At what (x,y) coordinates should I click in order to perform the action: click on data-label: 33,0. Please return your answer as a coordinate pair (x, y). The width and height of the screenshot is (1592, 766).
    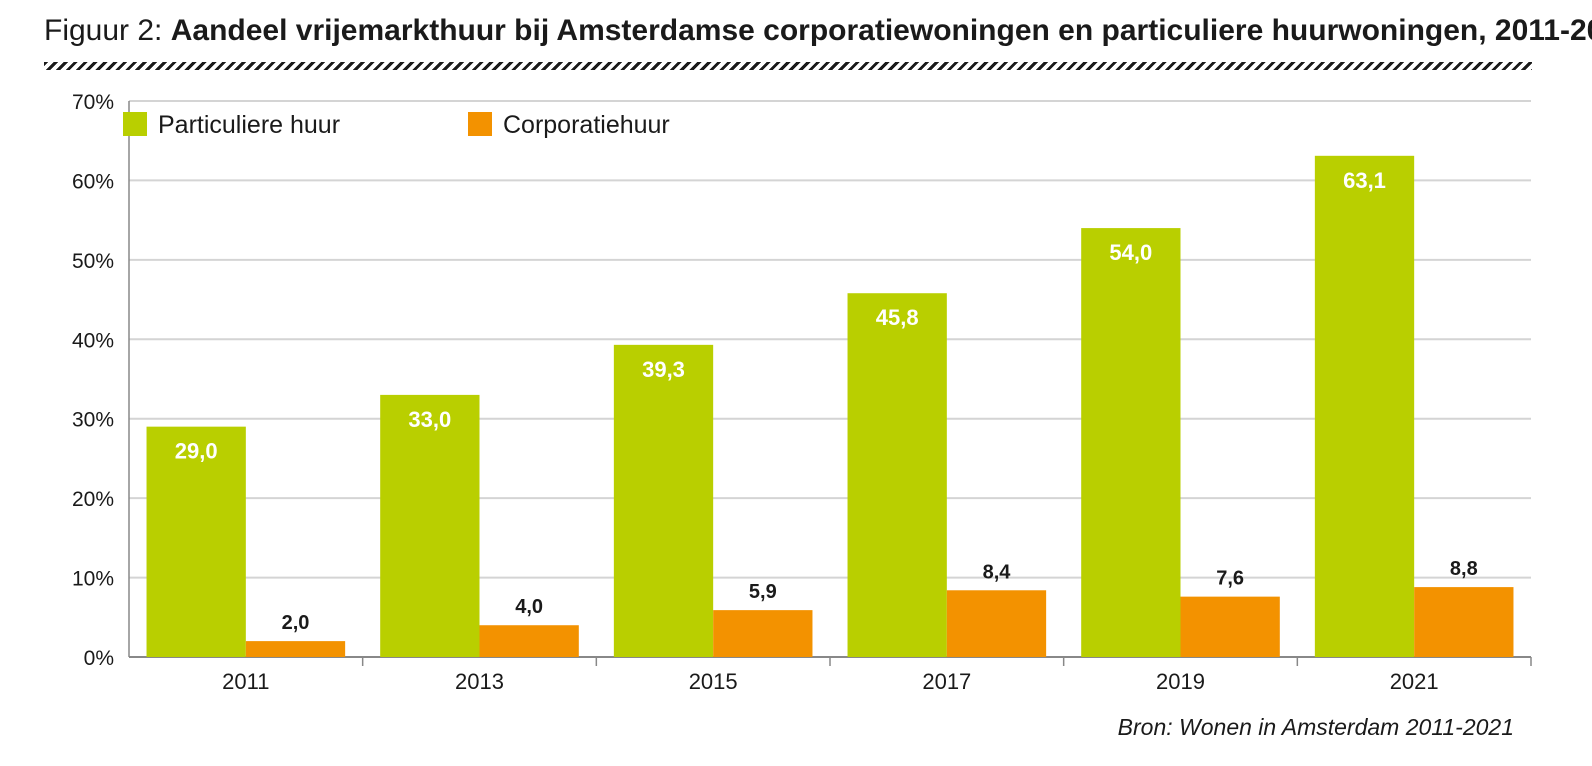
    Looking at the image, I should click on (429, 419).